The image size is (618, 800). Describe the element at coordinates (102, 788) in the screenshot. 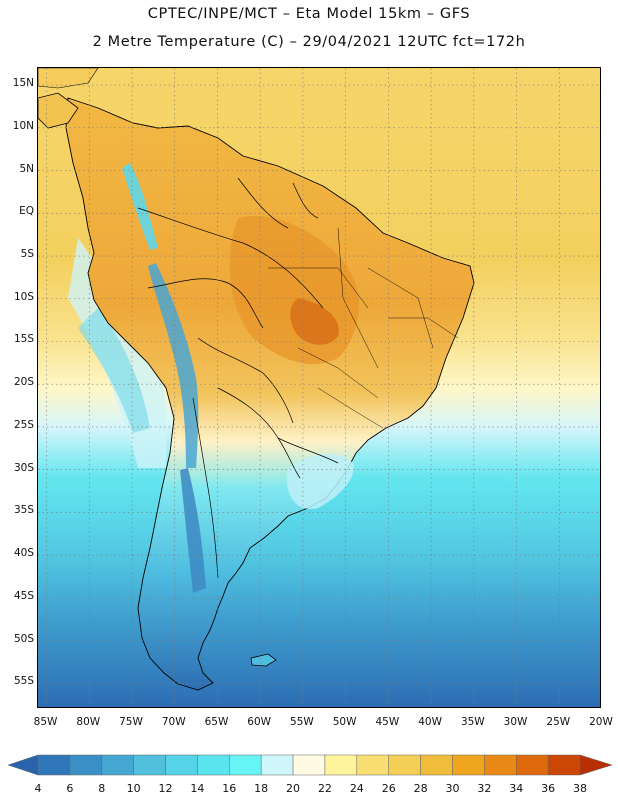

I see `color-bar-label: 8` at that location.